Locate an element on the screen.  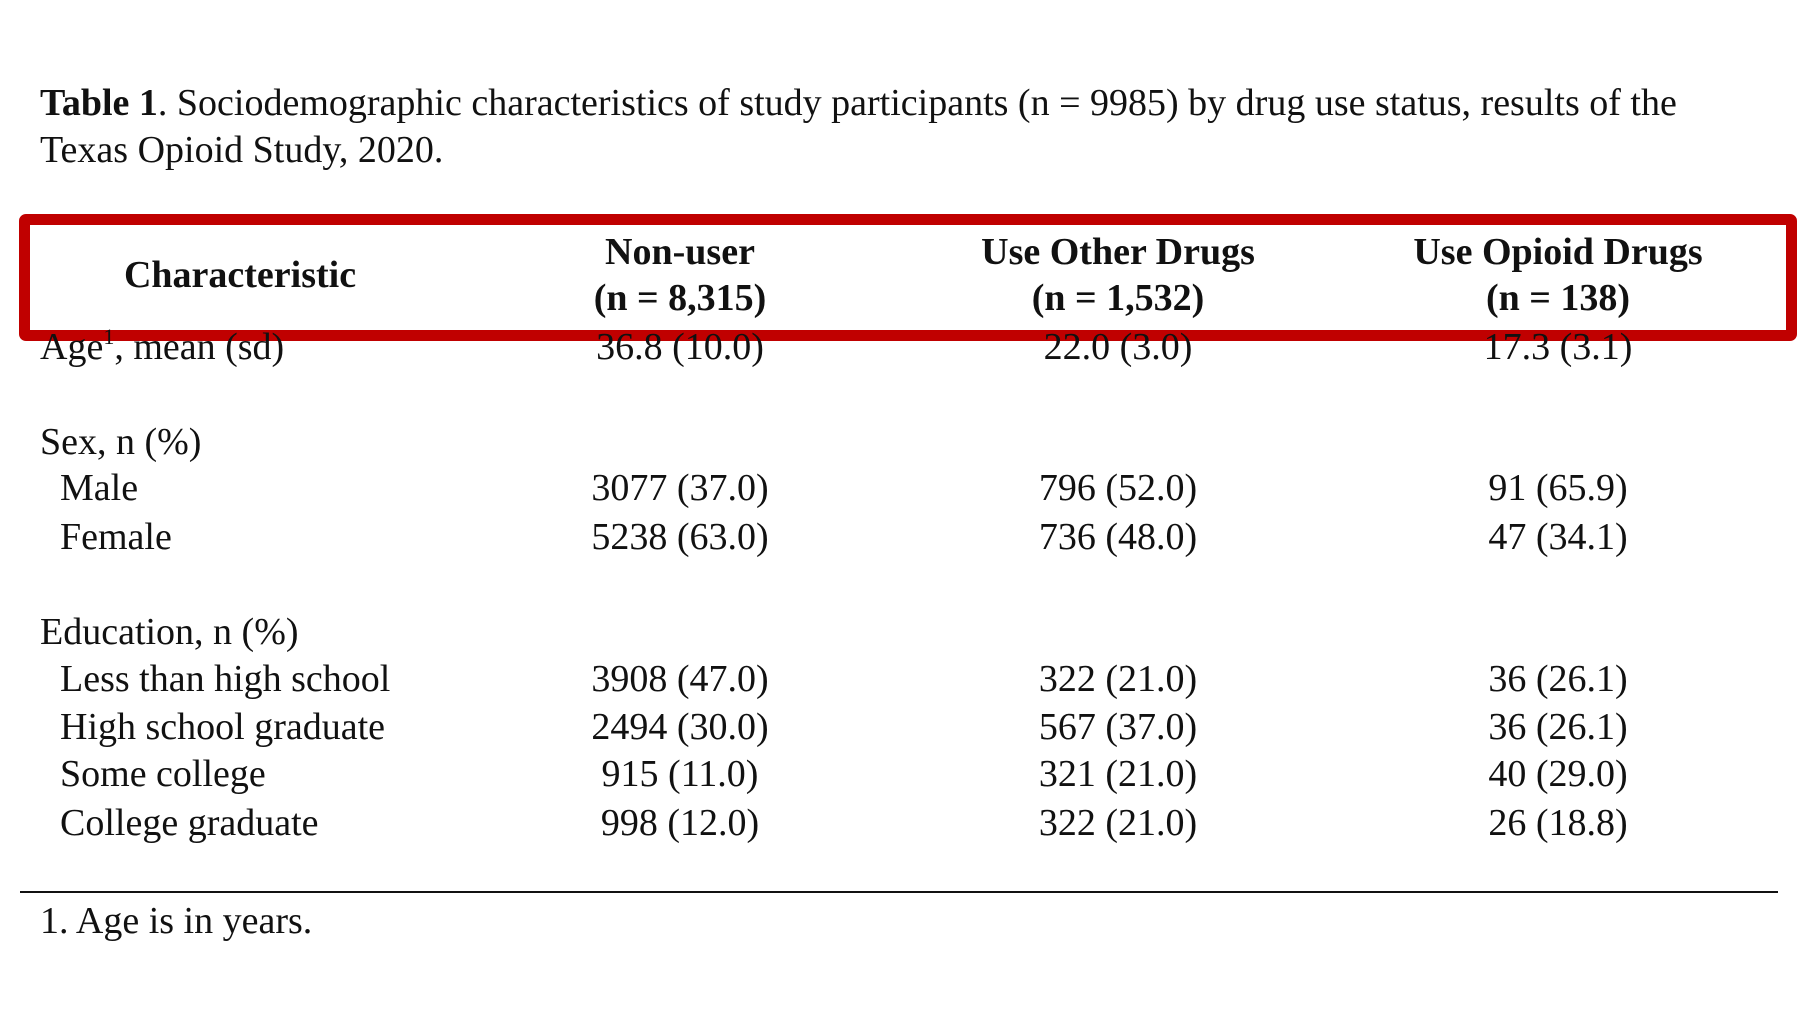
row-age-footnote-marker: 1 is located at coordinates (109, 336).